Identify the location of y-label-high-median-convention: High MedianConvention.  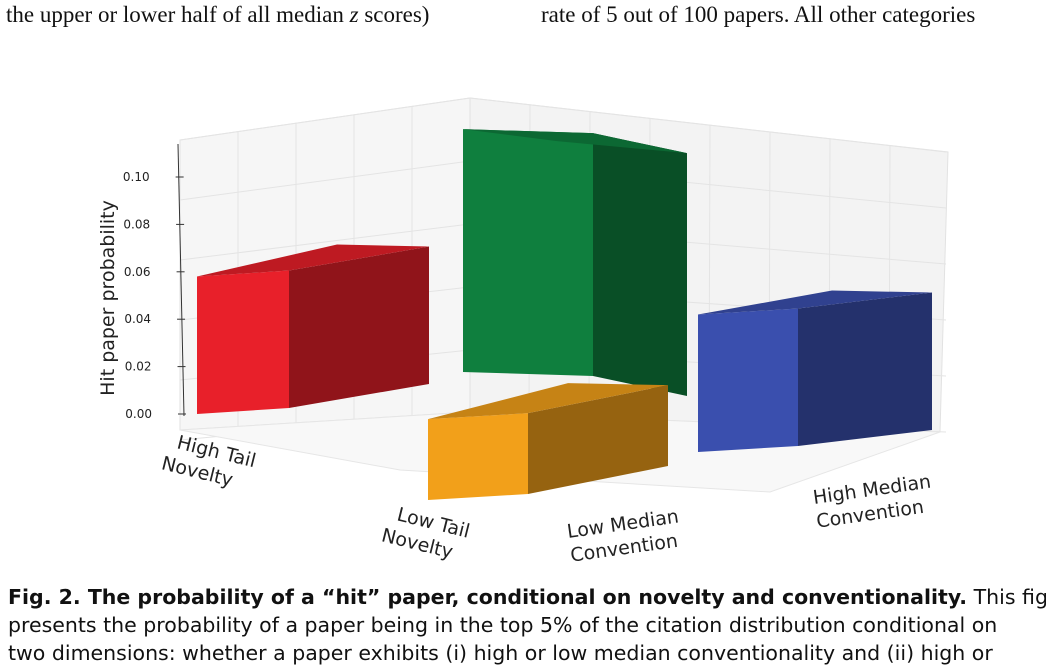
(874, 502).